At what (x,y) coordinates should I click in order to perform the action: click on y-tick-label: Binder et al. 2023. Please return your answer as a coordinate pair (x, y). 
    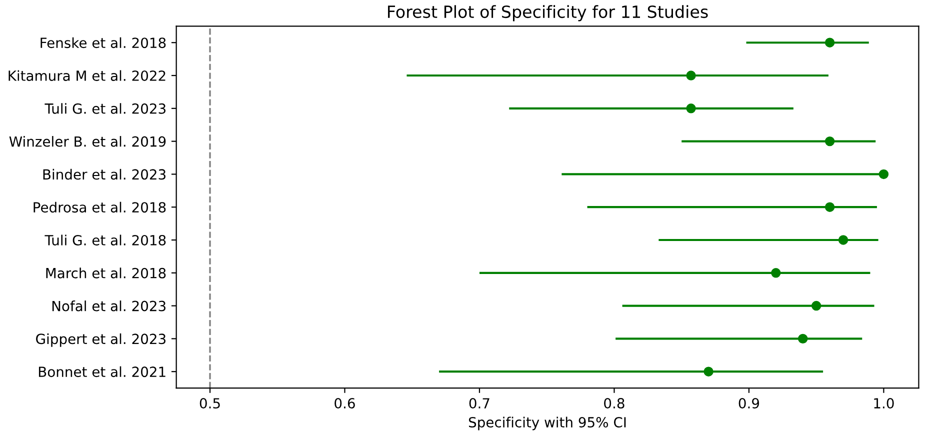
    Looking at the image, I should click on (104, 174).